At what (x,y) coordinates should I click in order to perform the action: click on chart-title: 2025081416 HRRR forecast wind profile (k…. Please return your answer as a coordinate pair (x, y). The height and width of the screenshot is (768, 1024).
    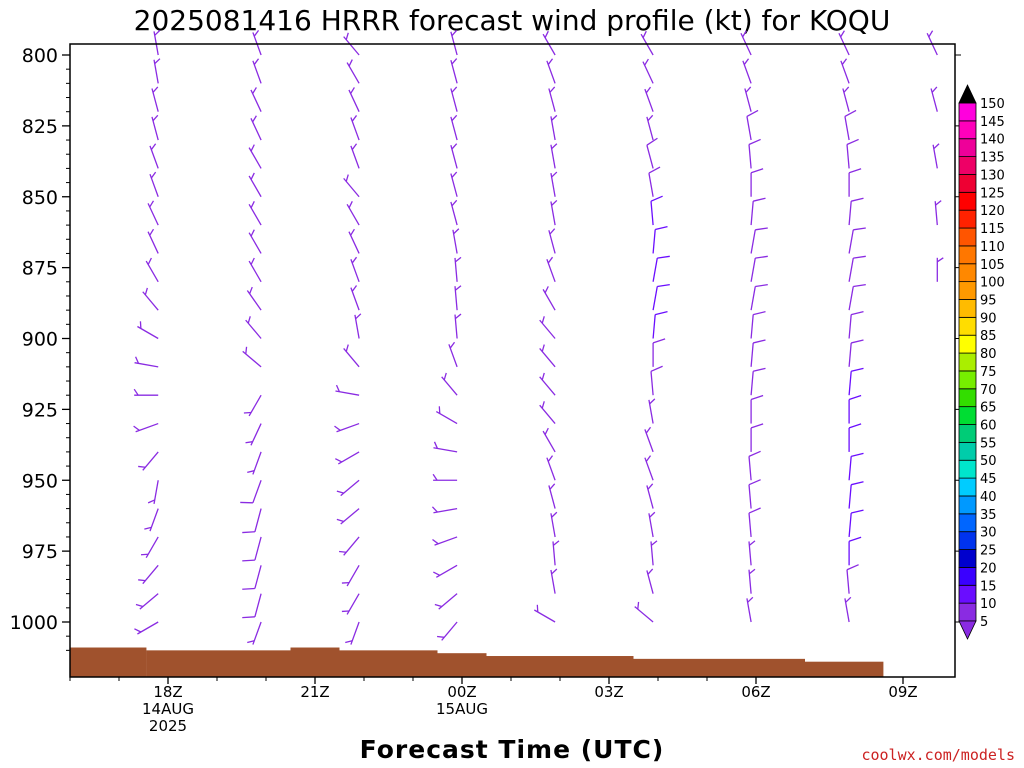
    Looking at the image, I should click on (512, 20).